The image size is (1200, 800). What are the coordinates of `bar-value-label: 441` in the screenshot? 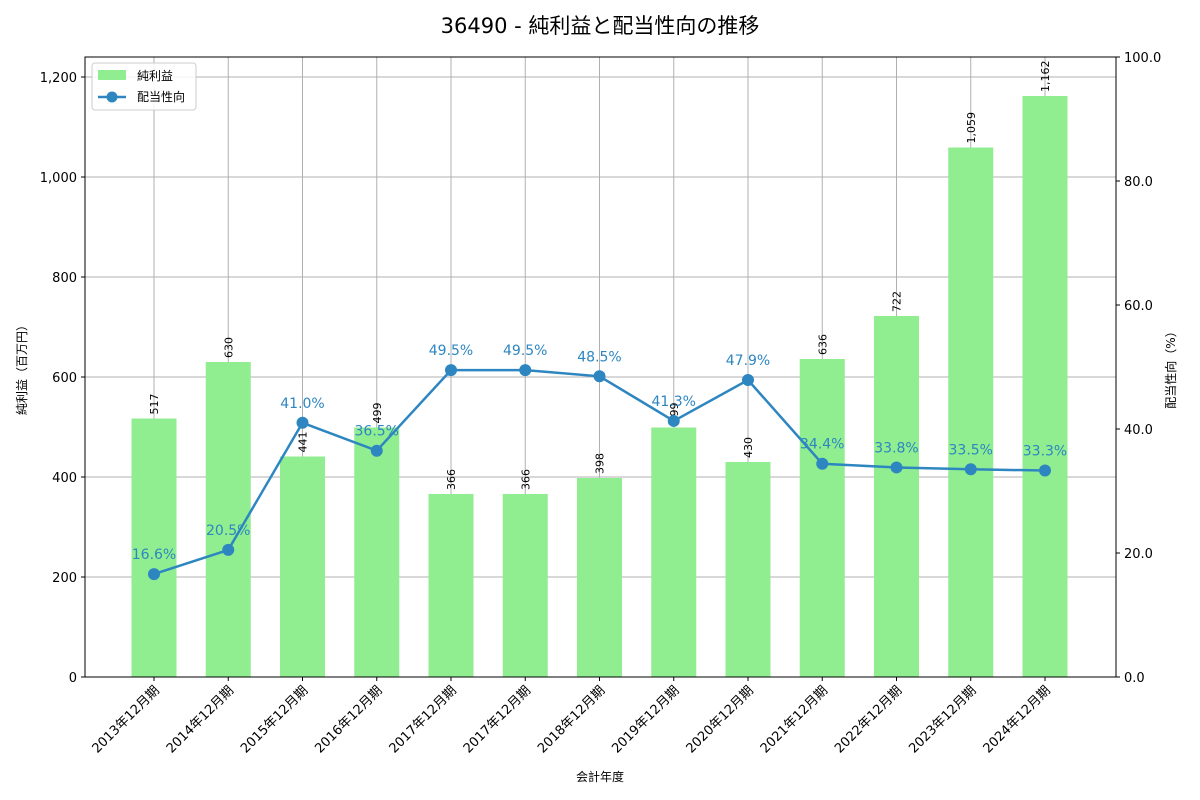 It's located at (303, 442).